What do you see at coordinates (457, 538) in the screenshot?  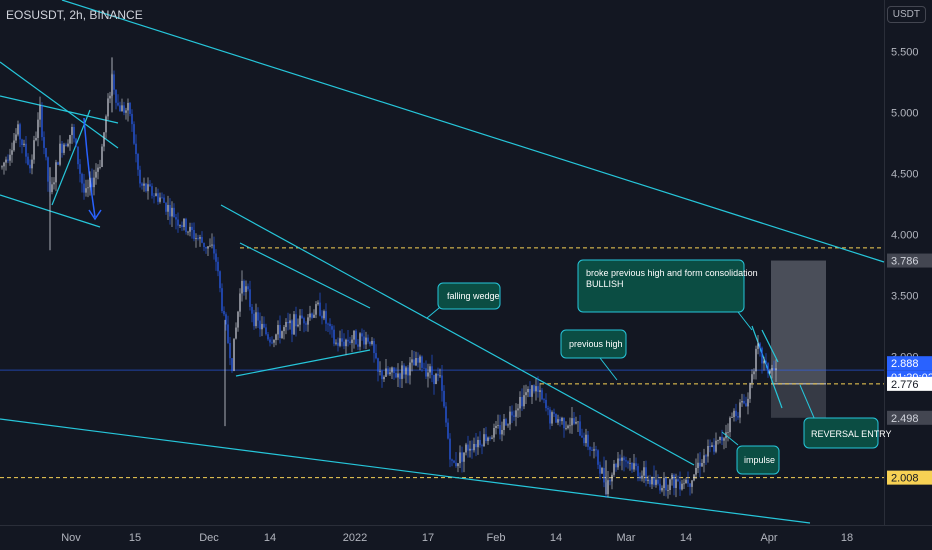 I see `time-axis: Nov 15 Dec 14 2022 17 Feb 14 Mar 14 Apr 18` at bounding box center [457, 538].